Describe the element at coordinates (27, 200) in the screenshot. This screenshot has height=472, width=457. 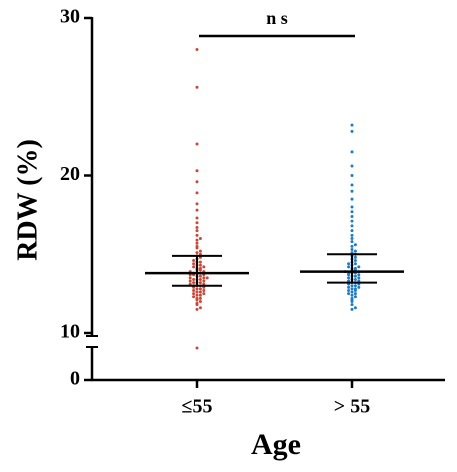
I see `y-axis-label: RDW (%)` at that location.